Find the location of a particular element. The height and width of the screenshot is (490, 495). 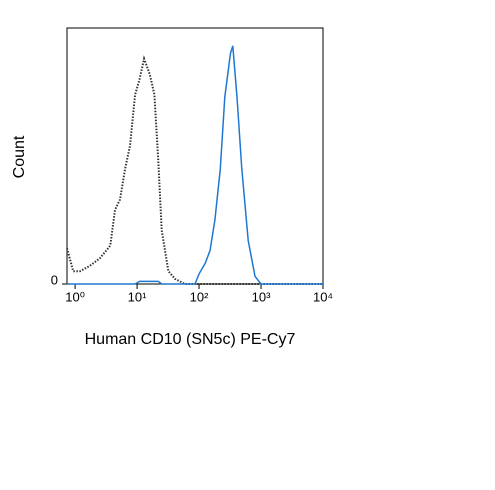

x-tick-label: 10² is located at coordinates (199, 296).